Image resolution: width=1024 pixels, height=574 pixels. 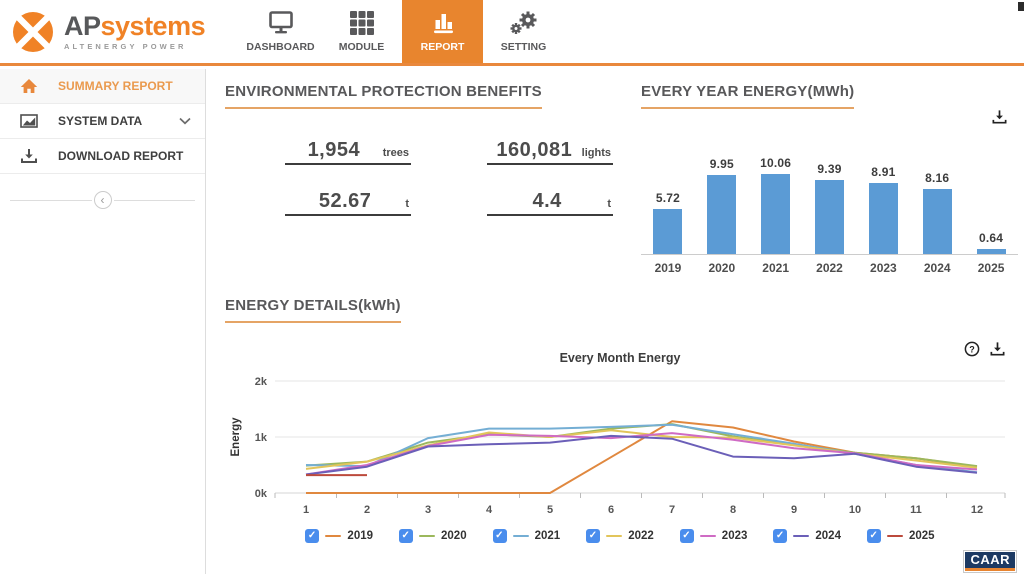 I want to click on nav-label: DASHBOARD, so click(x=280, y=47).